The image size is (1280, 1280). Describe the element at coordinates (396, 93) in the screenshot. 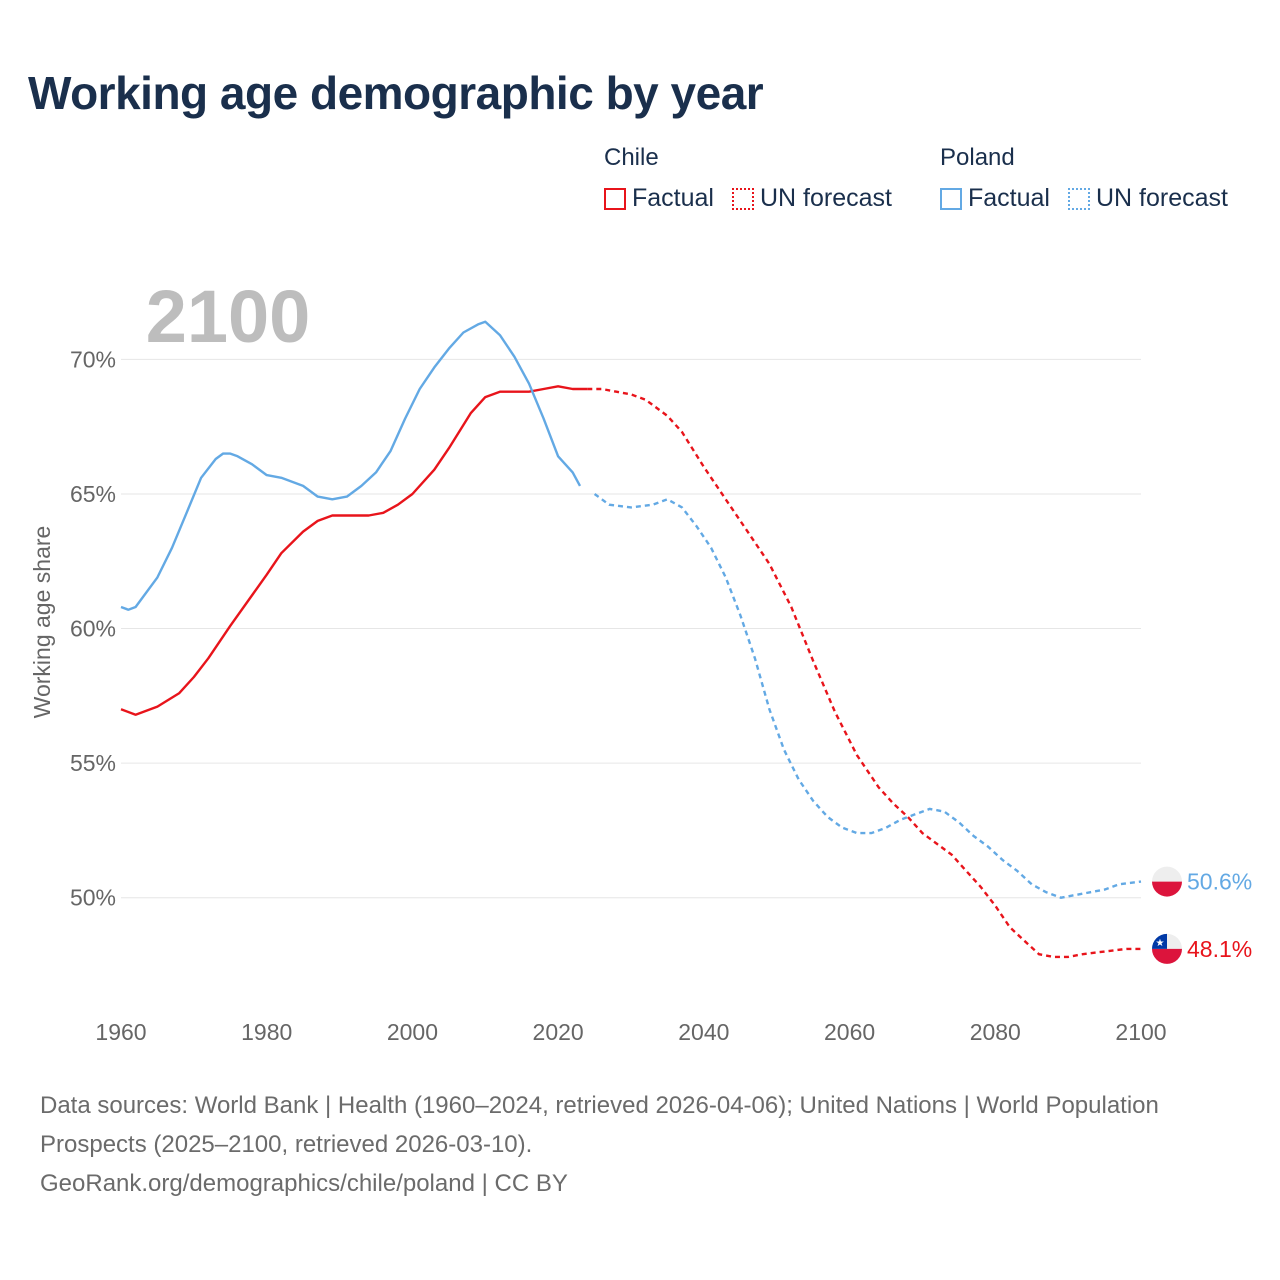

I see `chart-title: Working age demographic by year` at that location.